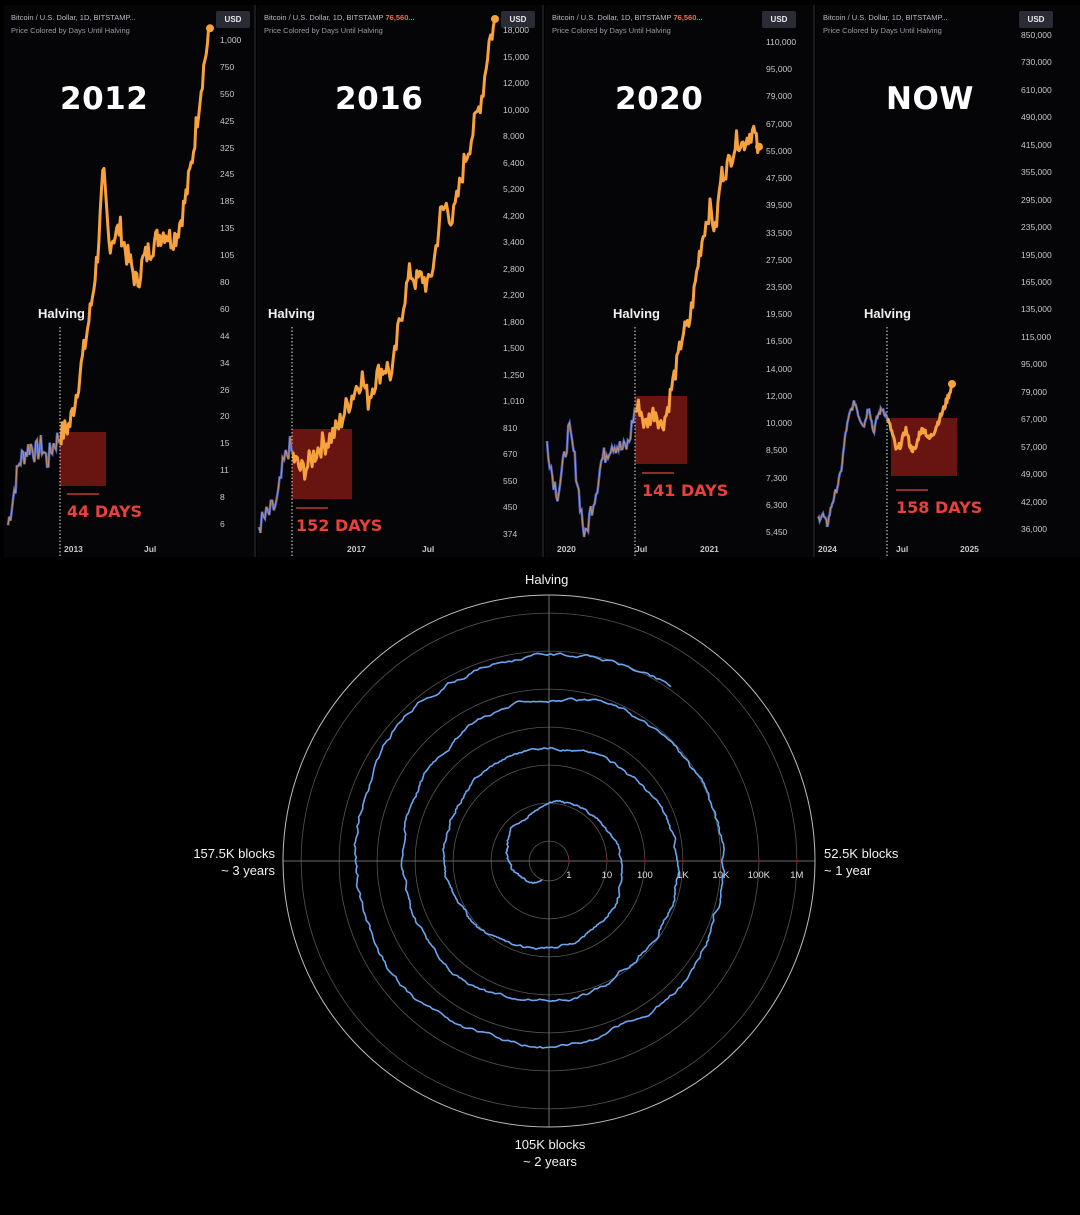 The width and height of the screenshot is (1080, 1215). Describe the element at coordinates (356, 549) in the screenshot. I see `x-tick-label: 2017` at that location.